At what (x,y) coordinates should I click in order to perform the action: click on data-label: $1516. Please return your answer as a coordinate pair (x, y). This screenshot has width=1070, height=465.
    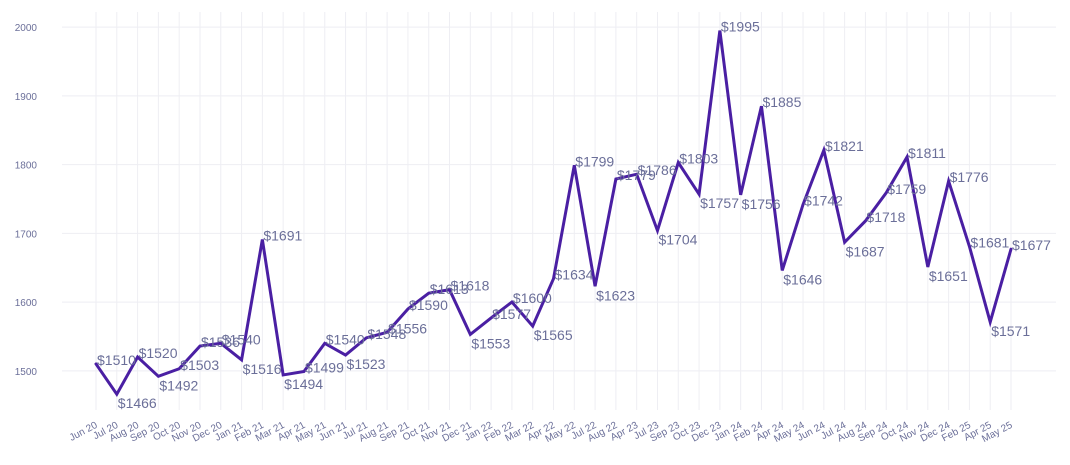
    Looking at the image, I should click on (262, 369).